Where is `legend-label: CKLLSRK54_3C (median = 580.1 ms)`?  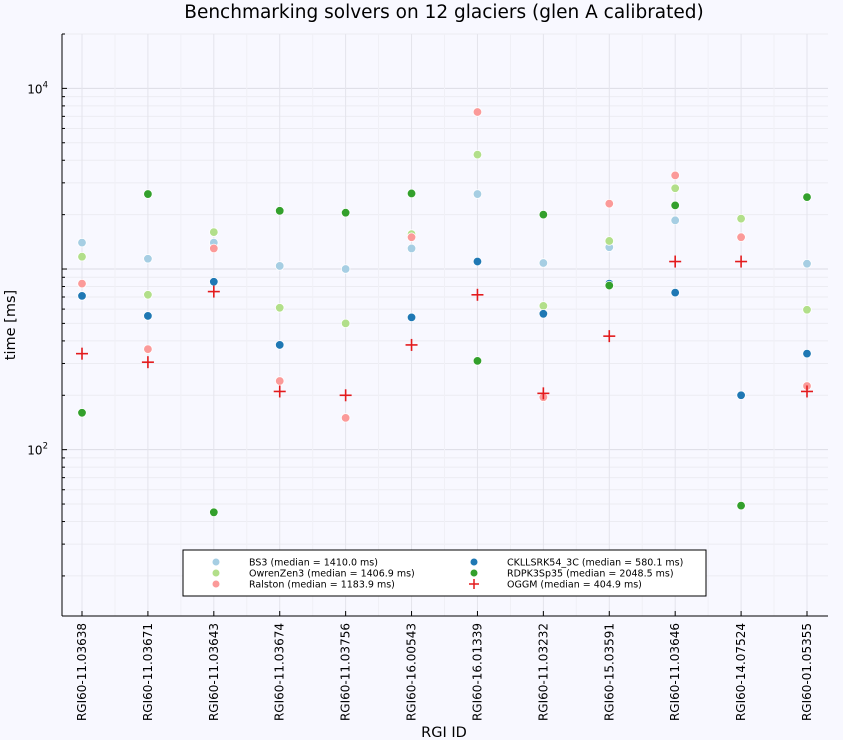
legend-label: CKLLSRK54_3C (median = 580.1 ms) is located at coordinates (595, 563).